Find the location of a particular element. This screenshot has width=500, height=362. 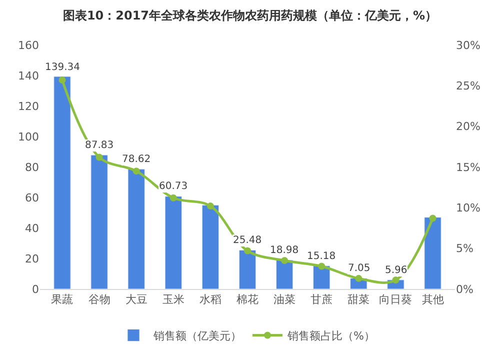

legend-label: 销售额占比（%） is located at coordinates (330, 336).